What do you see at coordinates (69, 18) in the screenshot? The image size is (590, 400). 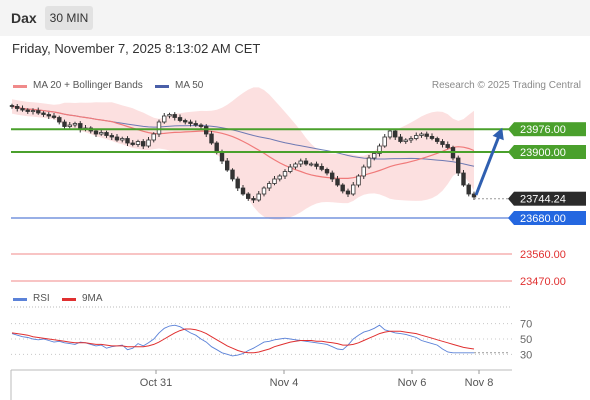 I see `timeframe-button: 30 MIN` at bounding box center [69, 18].